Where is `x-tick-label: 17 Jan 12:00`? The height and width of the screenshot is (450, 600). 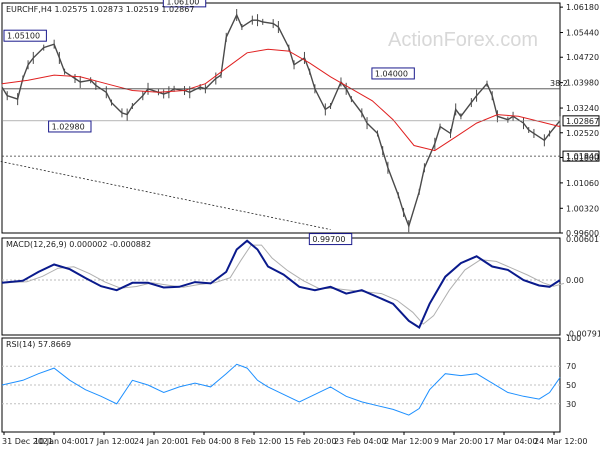
x-tick-label: 17 Jan 12:00 is located at coordinates (109, 441).